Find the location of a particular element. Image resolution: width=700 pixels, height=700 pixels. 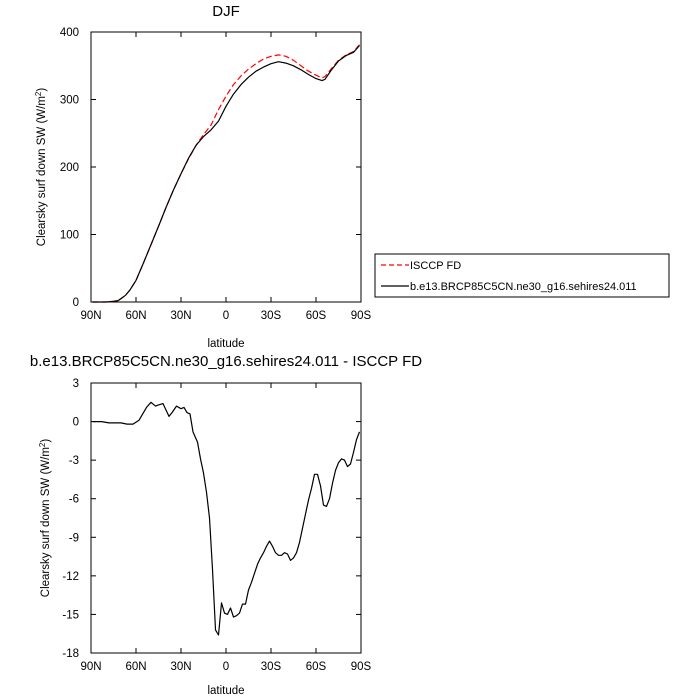

top-chart-x-tick-label: 90N is located at coordinates (90, 316).